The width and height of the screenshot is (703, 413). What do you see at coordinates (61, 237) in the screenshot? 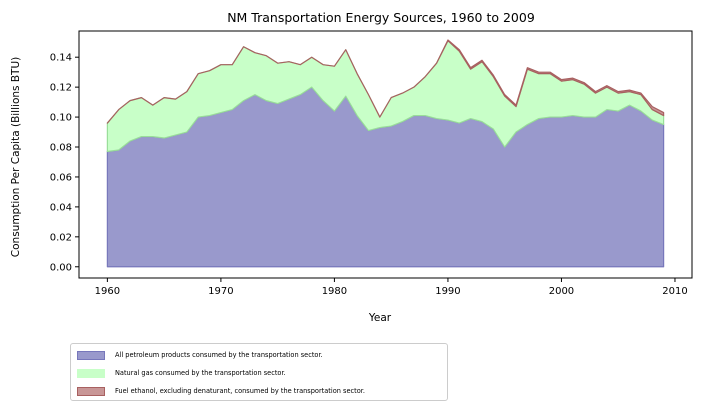
I see `y-tick-label: 0.02` at bounding box center [61, 237].